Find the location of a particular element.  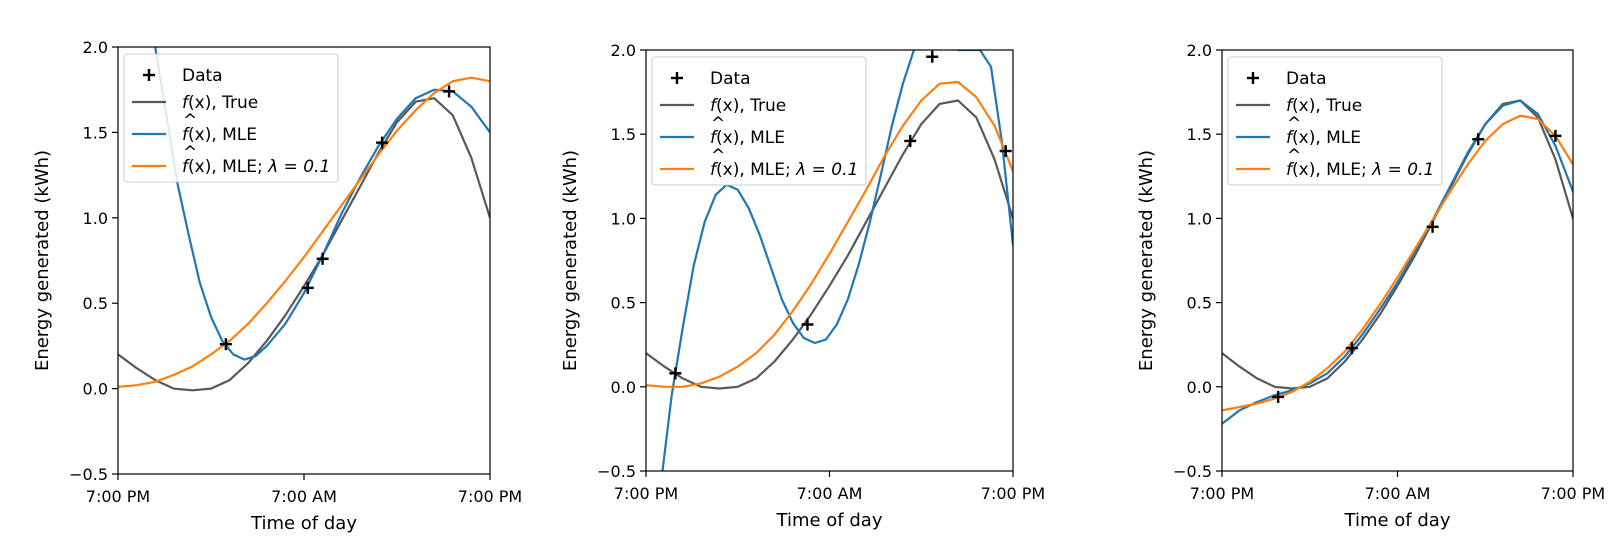

true-curve-line is located at coordinates (829, 244).